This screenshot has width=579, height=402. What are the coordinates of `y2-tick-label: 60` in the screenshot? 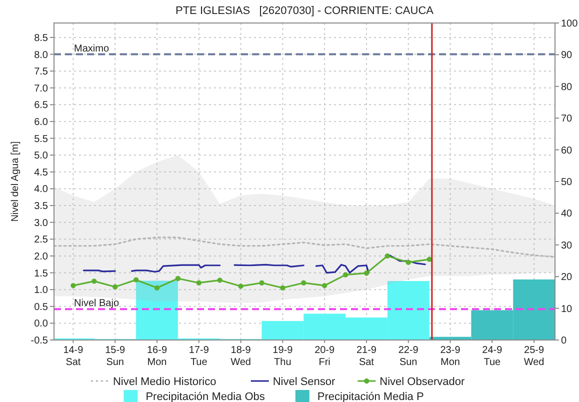 It's located at (567, 150).